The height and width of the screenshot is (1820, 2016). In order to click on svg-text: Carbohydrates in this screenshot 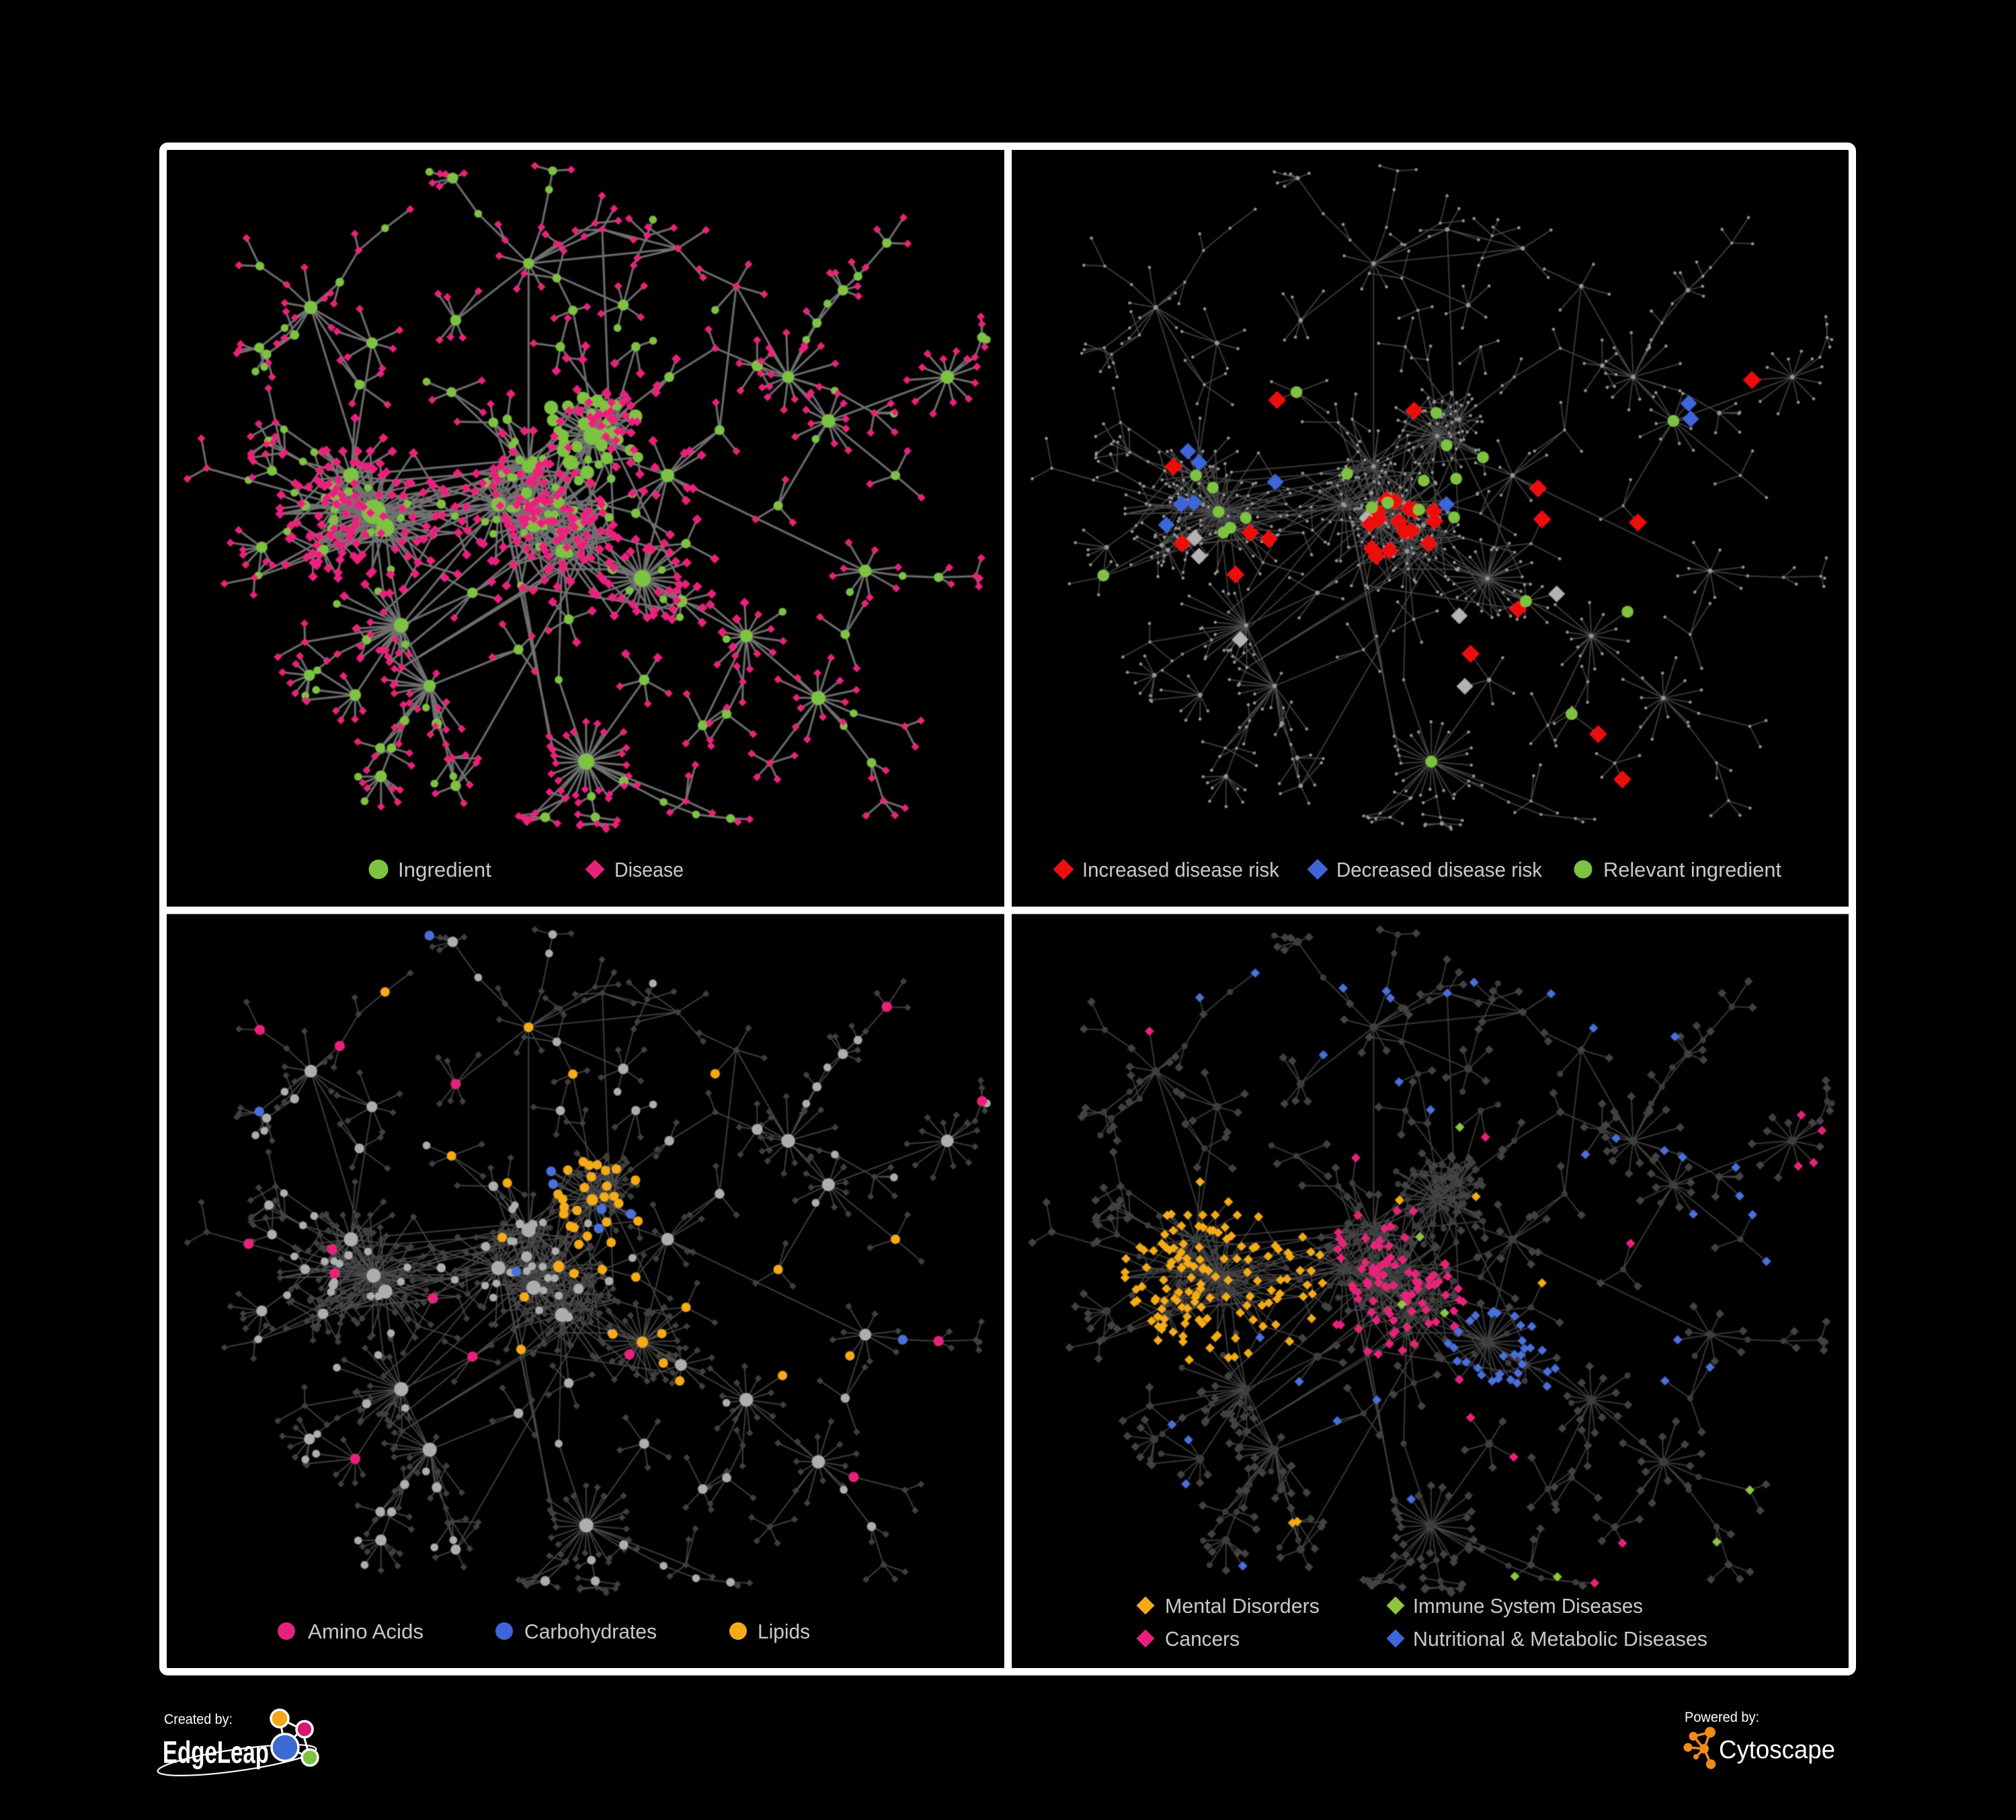, I will do `click(590, 1631)`.